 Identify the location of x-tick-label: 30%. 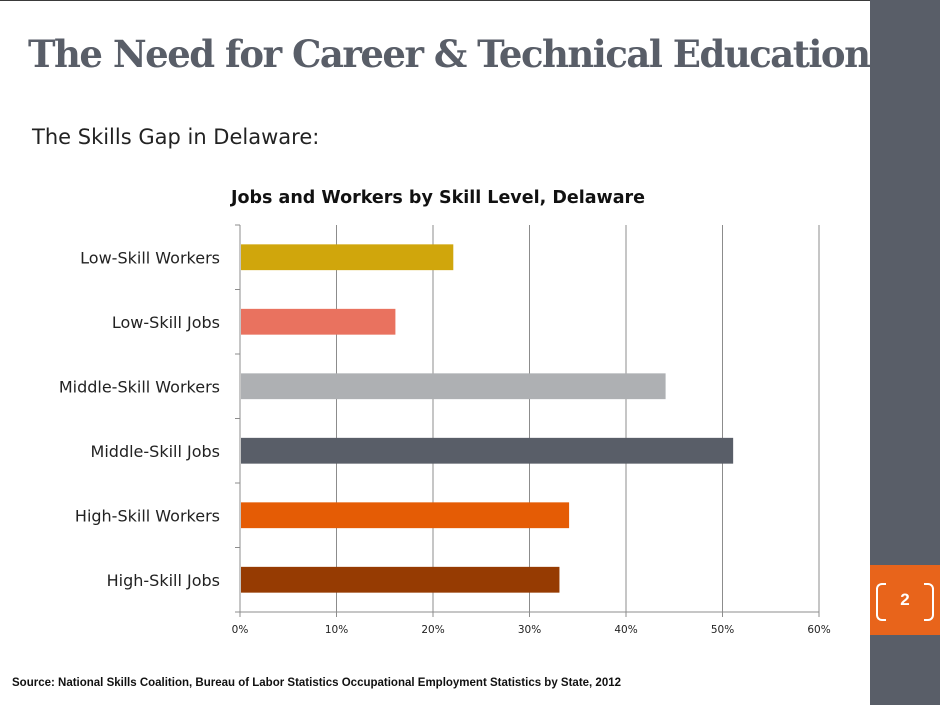
(529, 630).